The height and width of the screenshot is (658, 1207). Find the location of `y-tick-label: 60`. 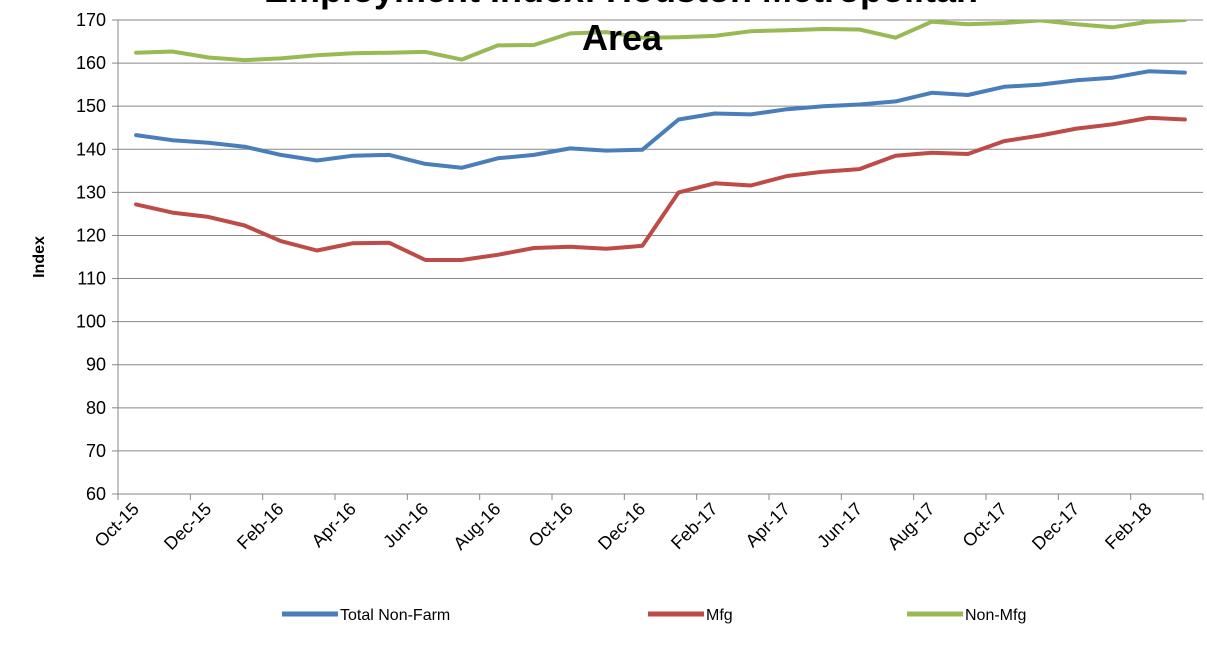

y-tick-label: 60 is located at coordinates (96, 494).